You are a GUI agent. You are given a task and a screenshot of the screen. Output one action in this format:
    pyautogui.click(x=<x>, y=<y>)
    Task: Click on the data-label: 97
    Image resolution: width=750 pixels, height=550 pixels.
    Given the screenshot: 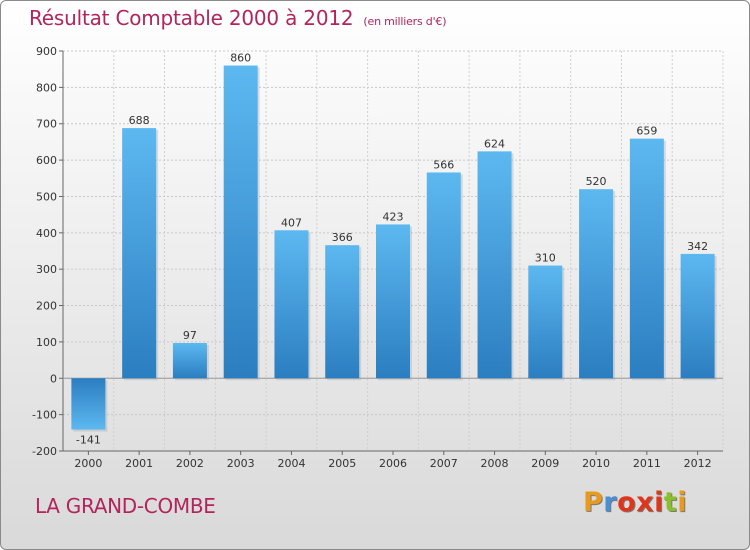 What is the action you would take?
    pyautogui.click(x=190, y=335)
    